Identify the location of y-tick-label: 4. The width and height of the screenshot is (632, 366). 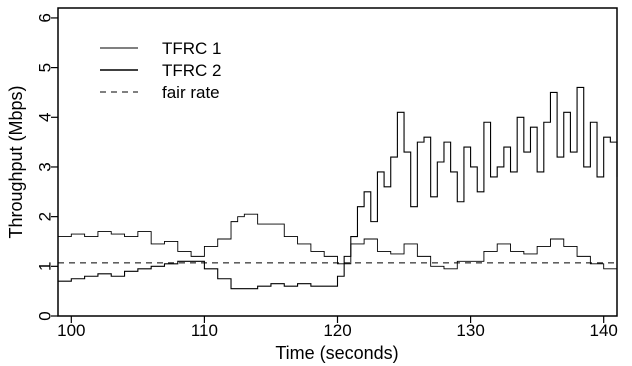
(44, 117).